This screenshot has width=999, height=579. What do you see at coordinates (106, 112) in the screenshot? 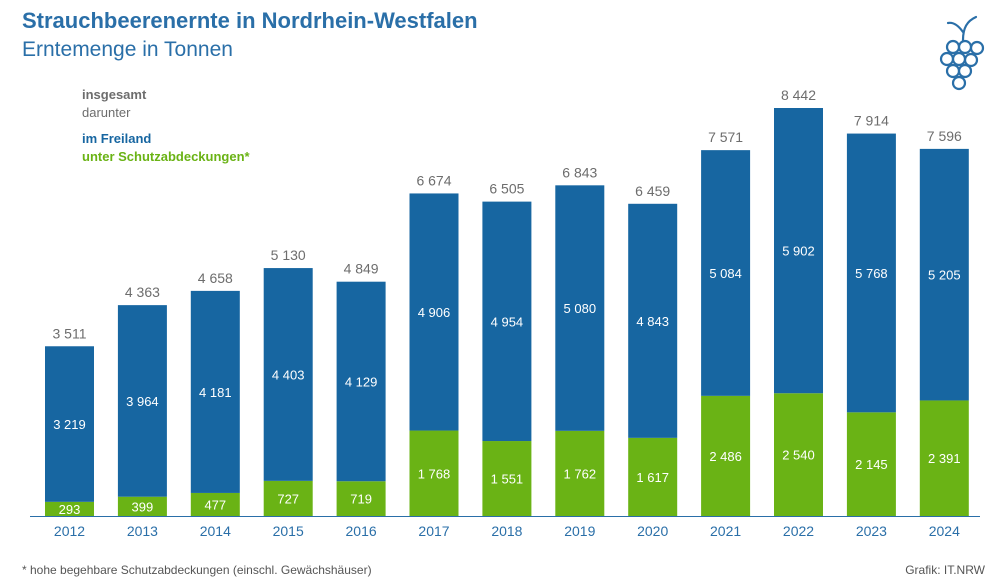
I see `legend-of-which: darunter` at bounding box center [106, 112].